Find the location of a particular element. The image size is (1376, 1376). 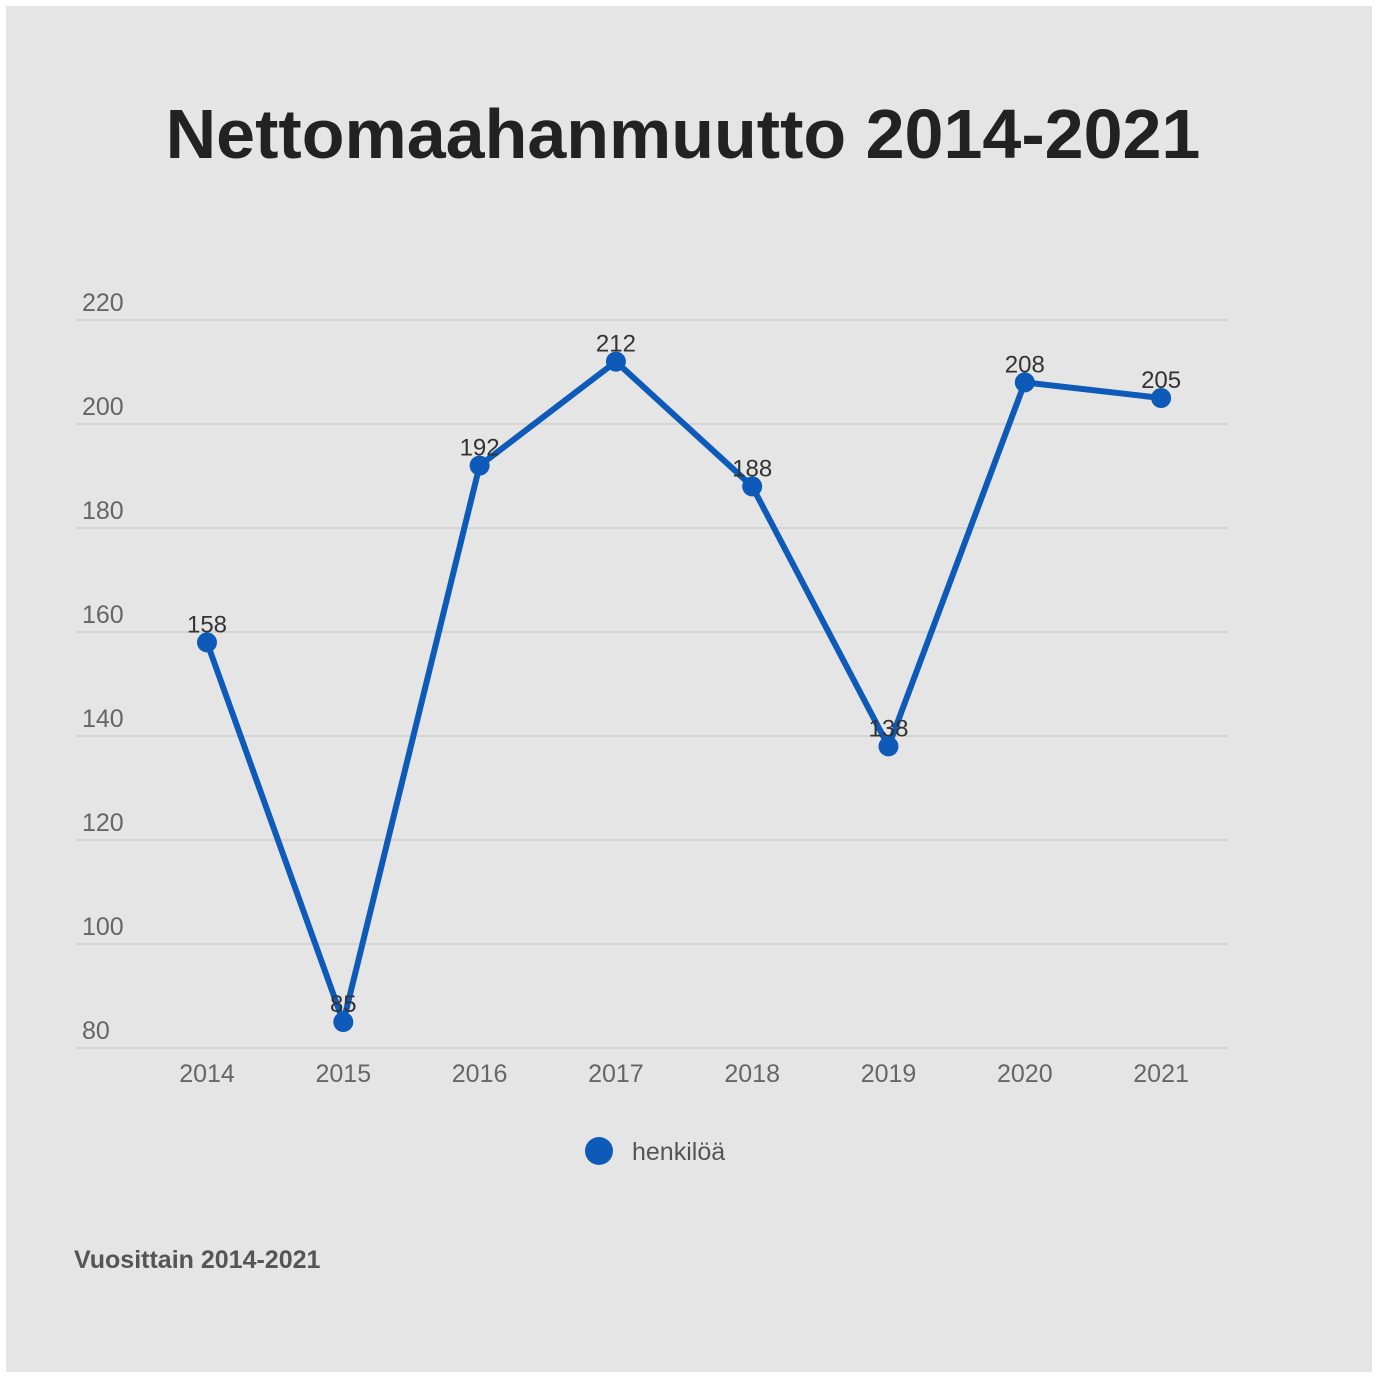

x-axis-tick-labels: 2014 2015 2016 2017 2018 2019 2020 2021 is located at coordinates (684, 1074).